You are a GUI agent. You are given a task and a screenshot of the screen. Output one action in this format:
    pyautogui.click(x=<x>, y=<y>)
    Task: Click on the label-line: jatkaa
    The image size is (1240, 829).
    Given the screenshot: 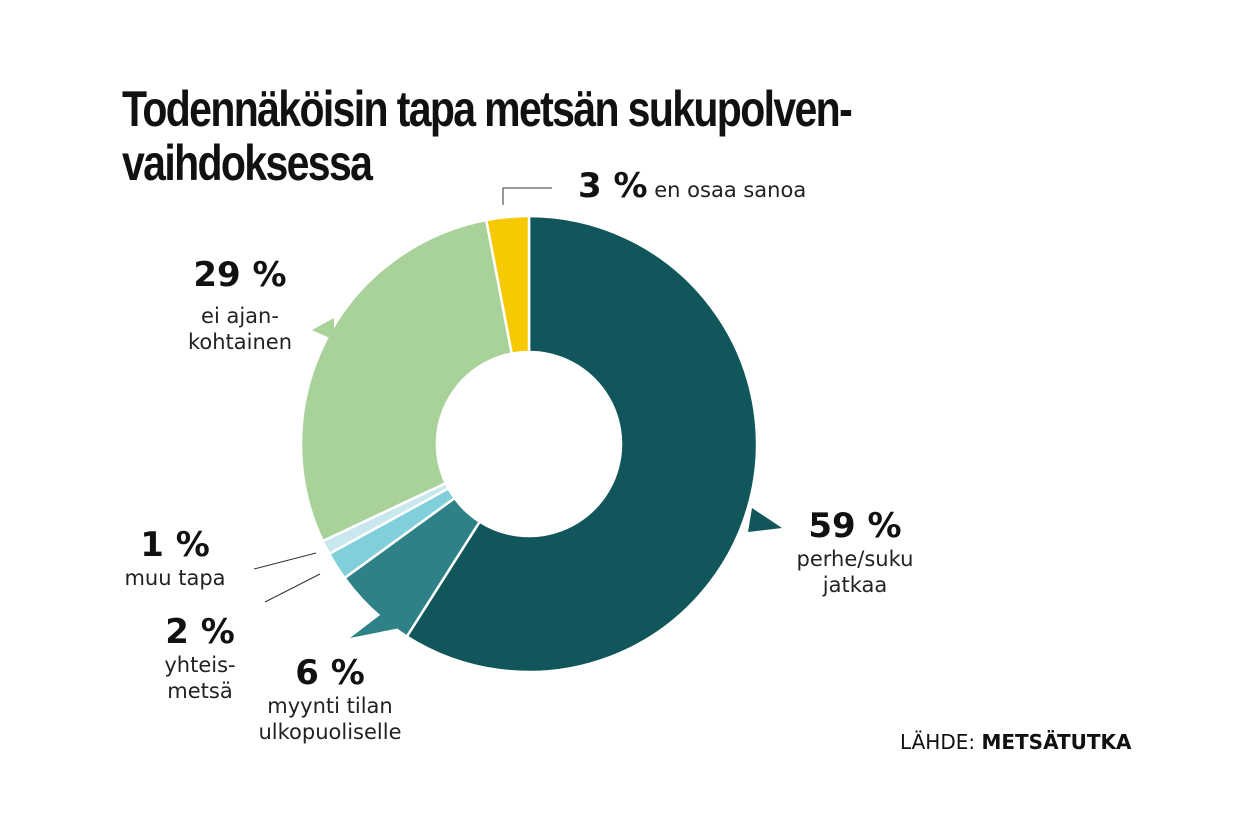 What is the action you would take?
    pyautogui.click(x=855, y=585)
    